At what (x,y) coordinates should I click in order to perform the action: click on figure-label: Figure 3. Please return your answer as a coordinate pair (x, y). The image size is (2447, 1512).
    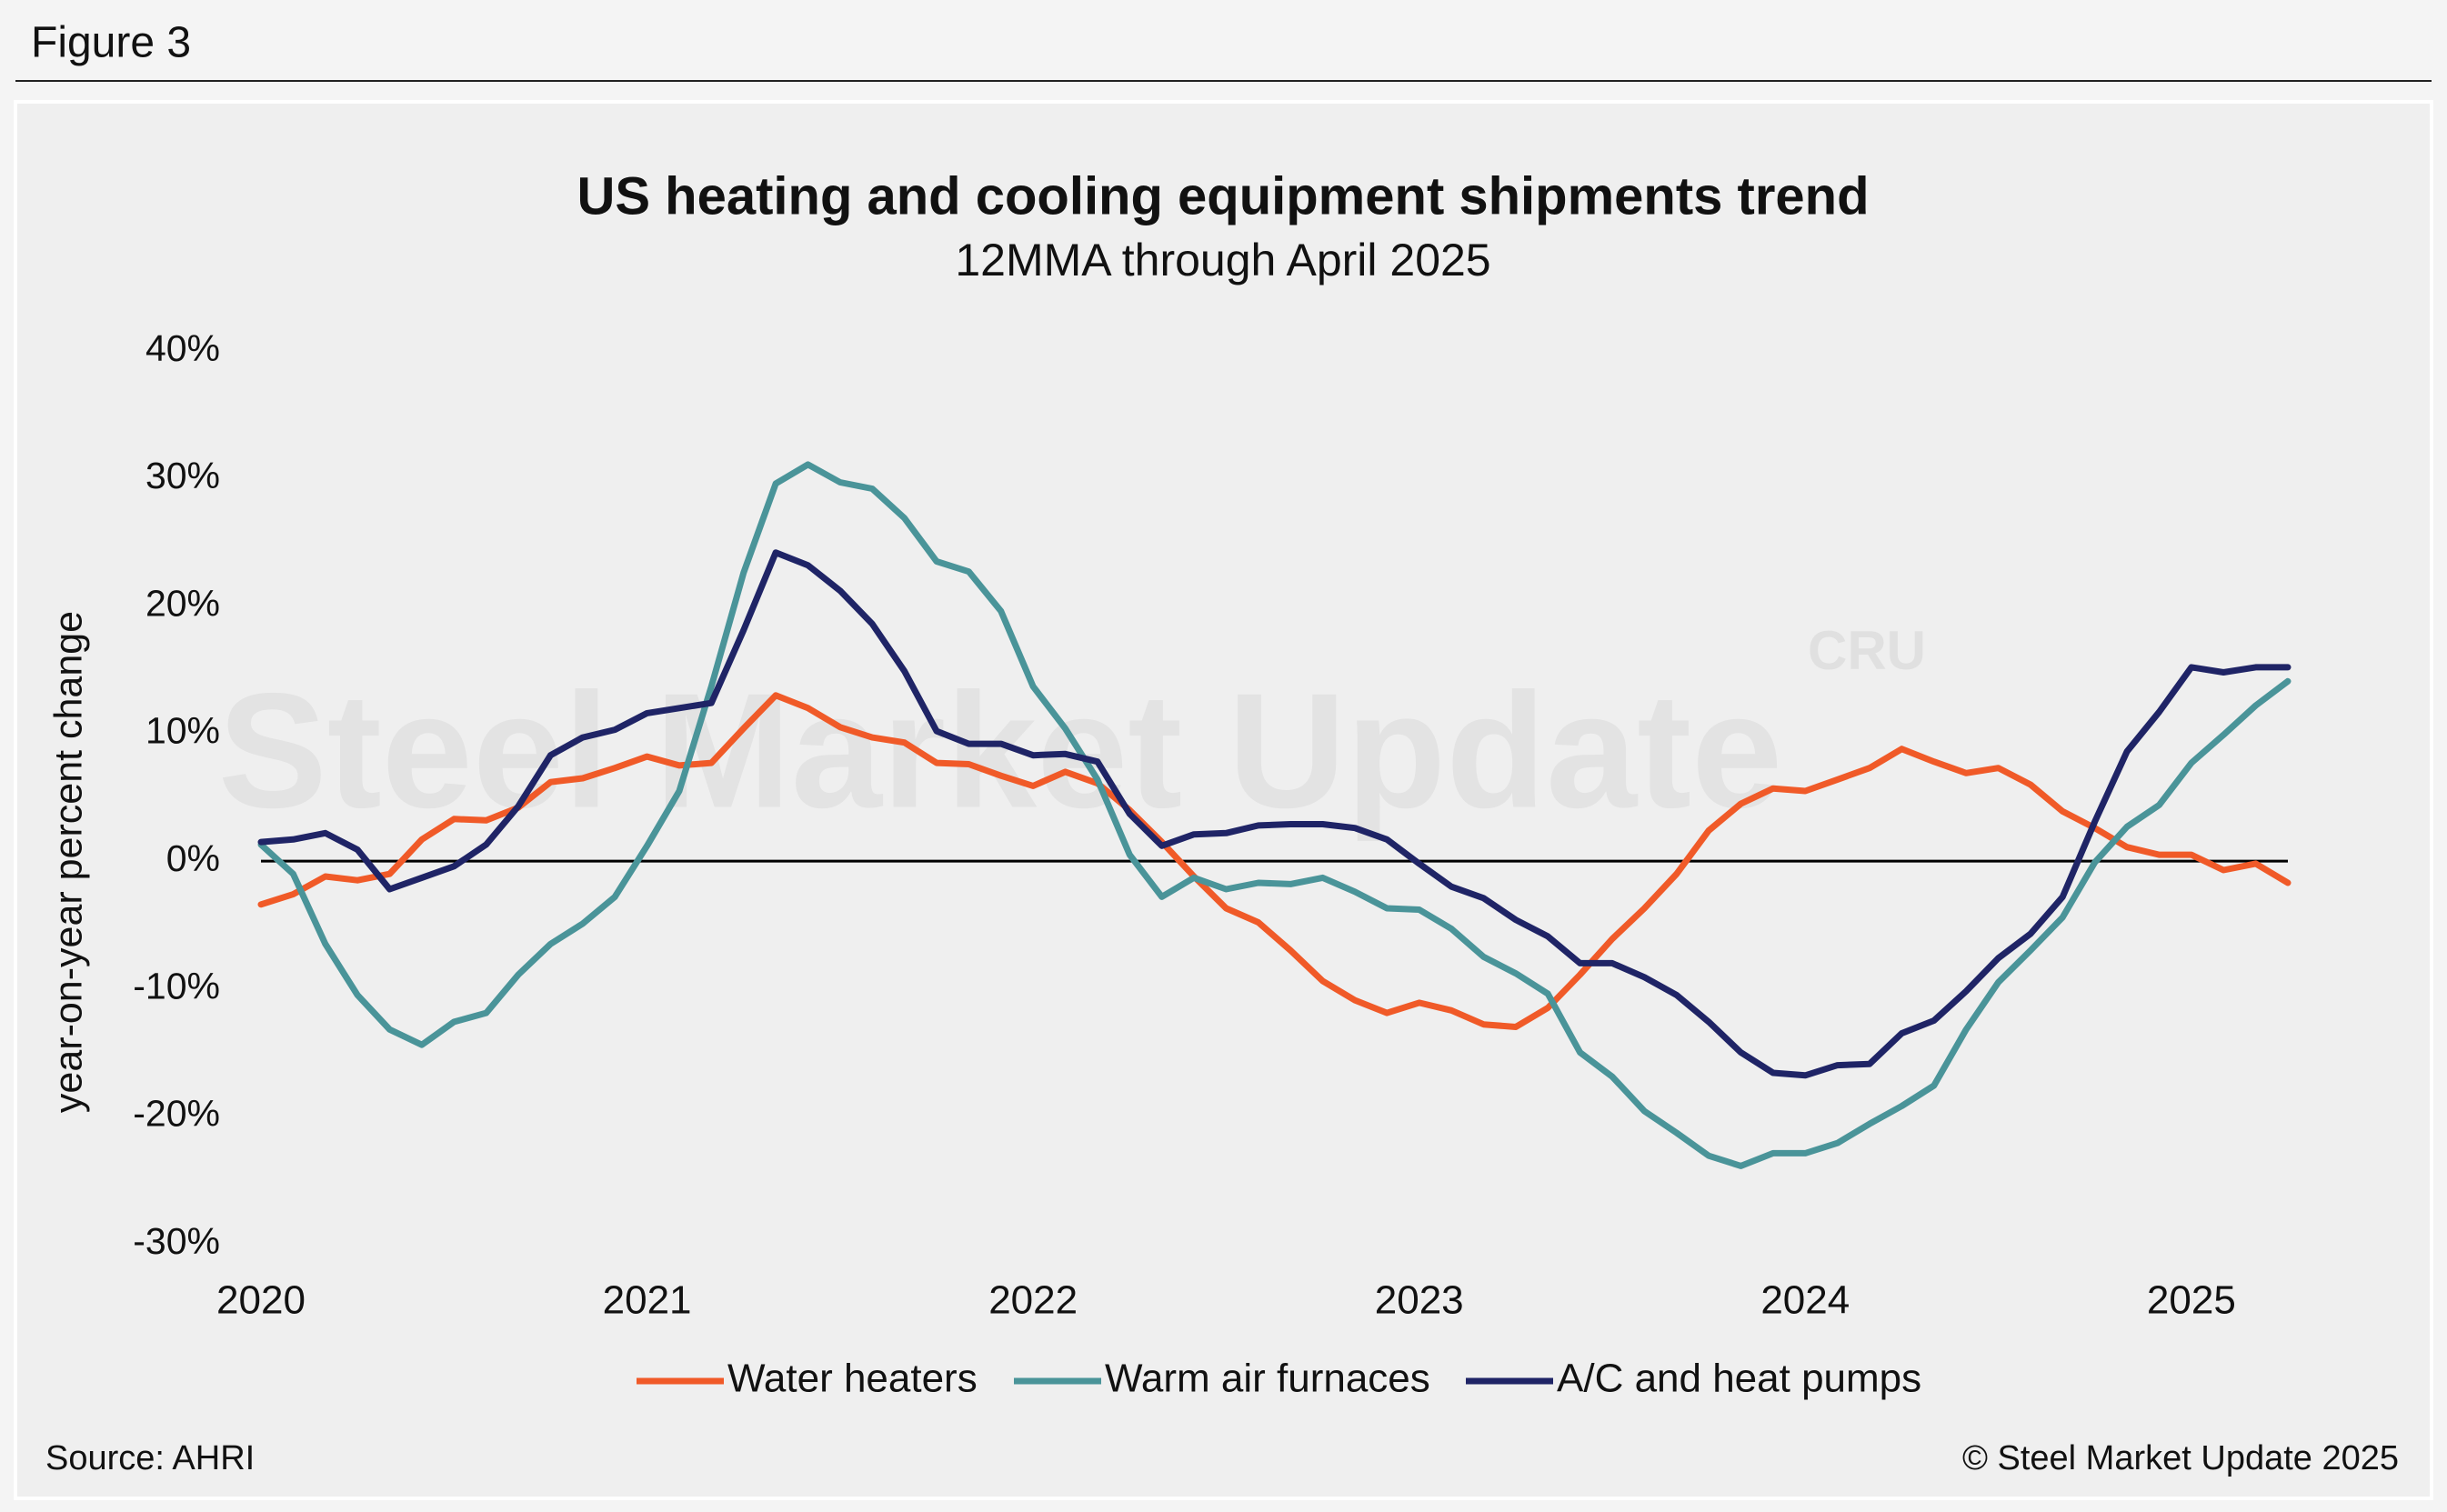
    Looking at the image, I should click on (111, 43).